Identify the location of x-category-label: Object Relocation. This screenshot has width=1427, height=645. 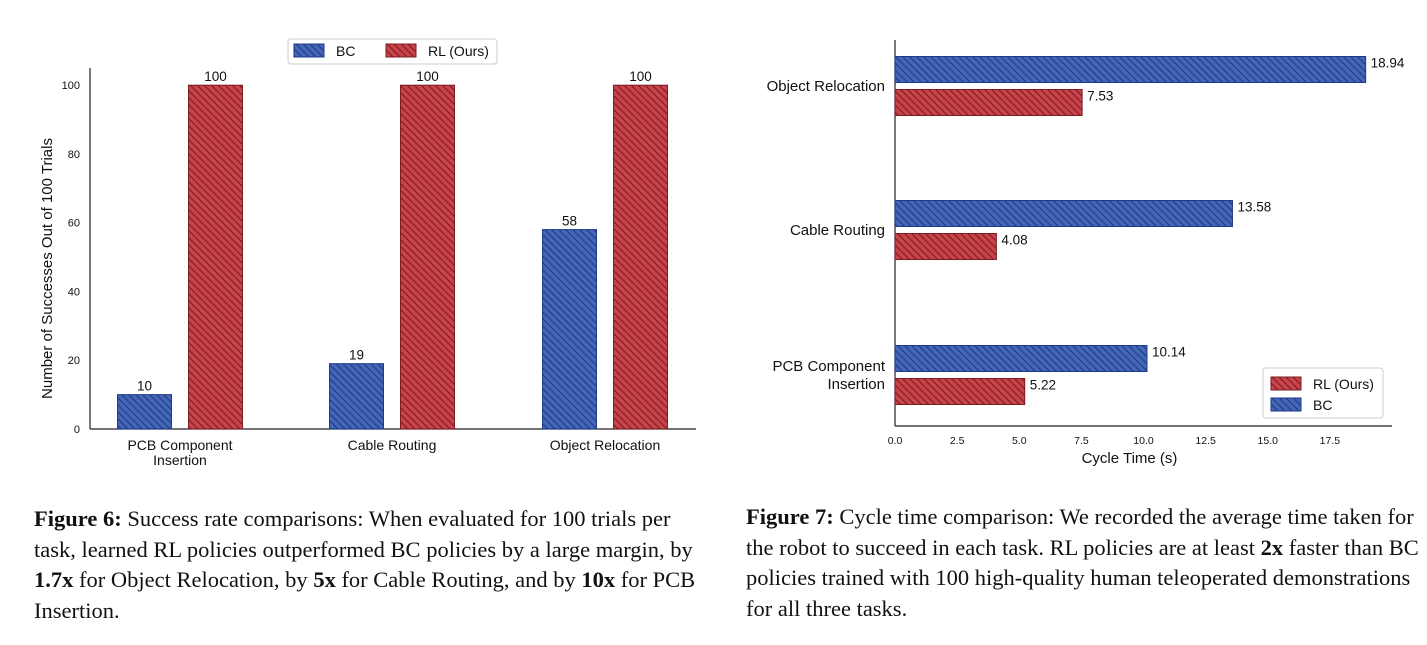
(605, 445).